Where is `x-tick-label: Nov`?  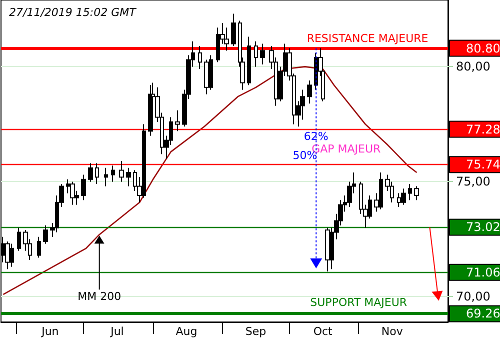
x-tick-label: Nov is located at coordinates (392, 331).